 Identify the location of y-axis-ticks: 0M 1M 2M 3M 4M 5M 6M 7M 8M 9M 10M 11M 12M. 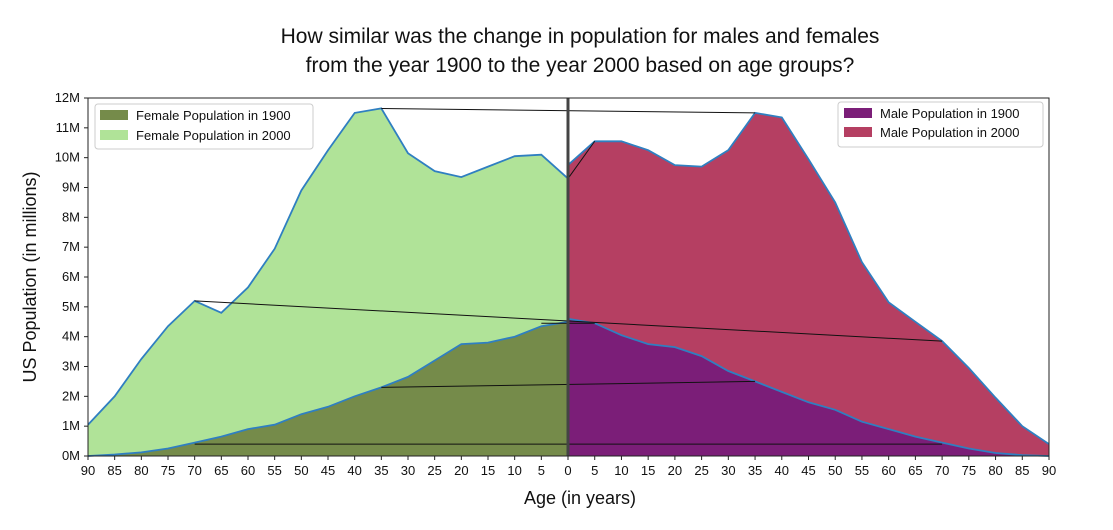
(71, 276).